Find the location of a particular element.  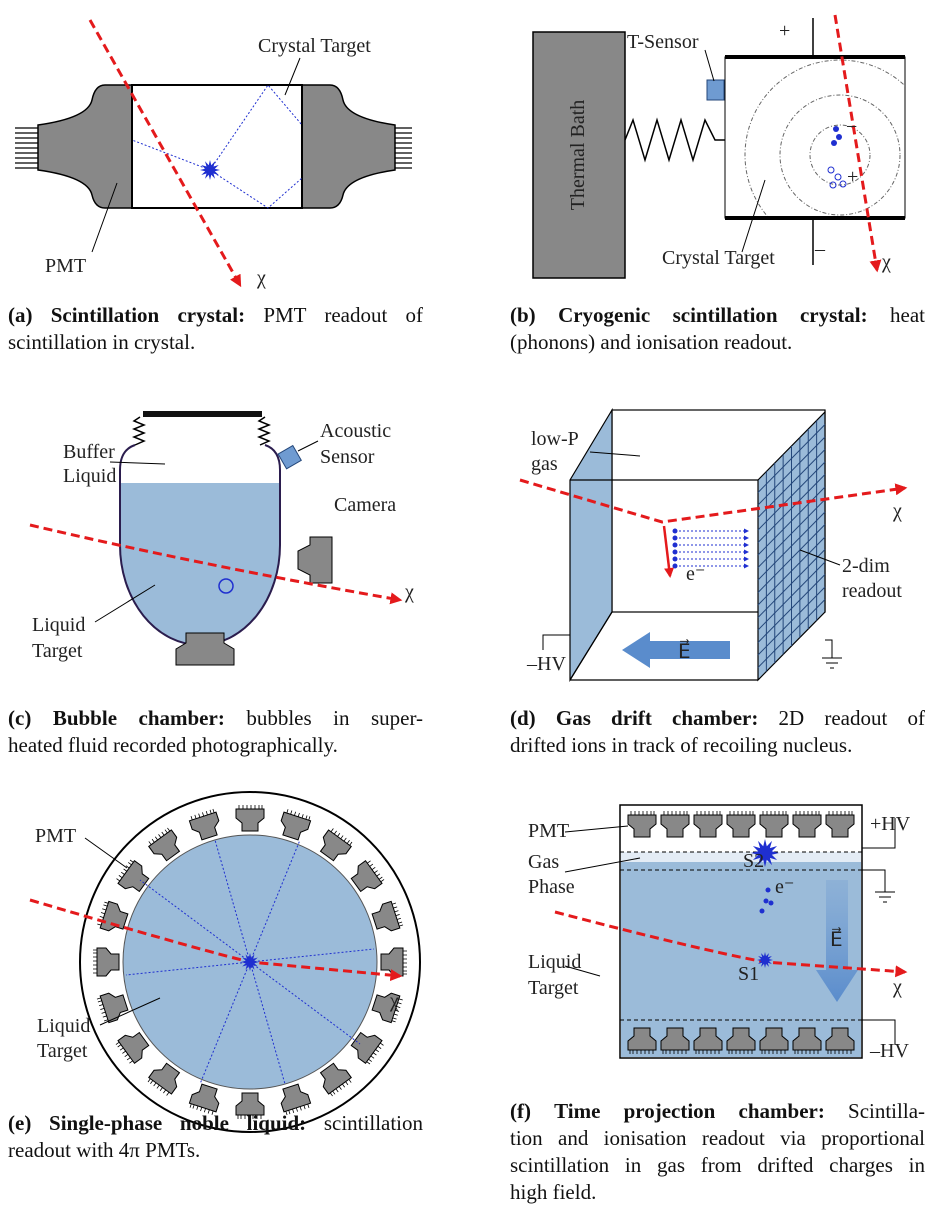

caption-title: Bubble chamber: is located at coordinates (138, 718).